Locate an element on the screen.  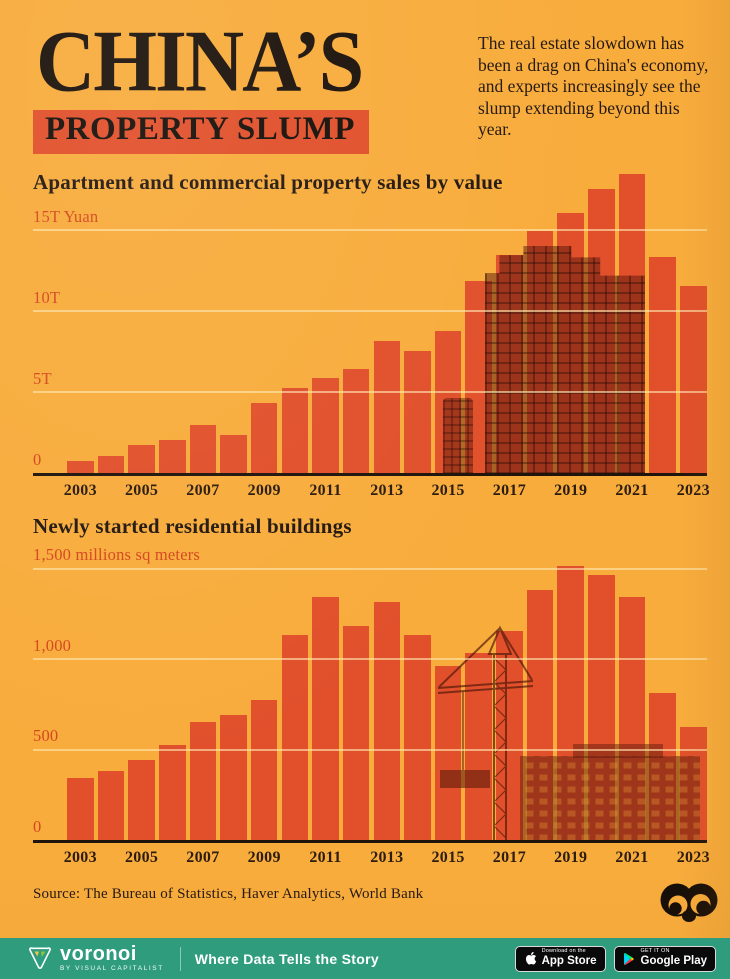
google-play-line1: GET IT ON is located at coordinates (655, 951).